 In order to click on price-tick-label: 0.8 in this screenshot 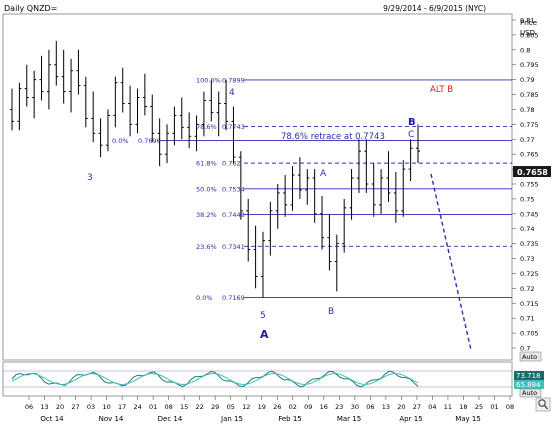, I will do `click(525, 50)`.